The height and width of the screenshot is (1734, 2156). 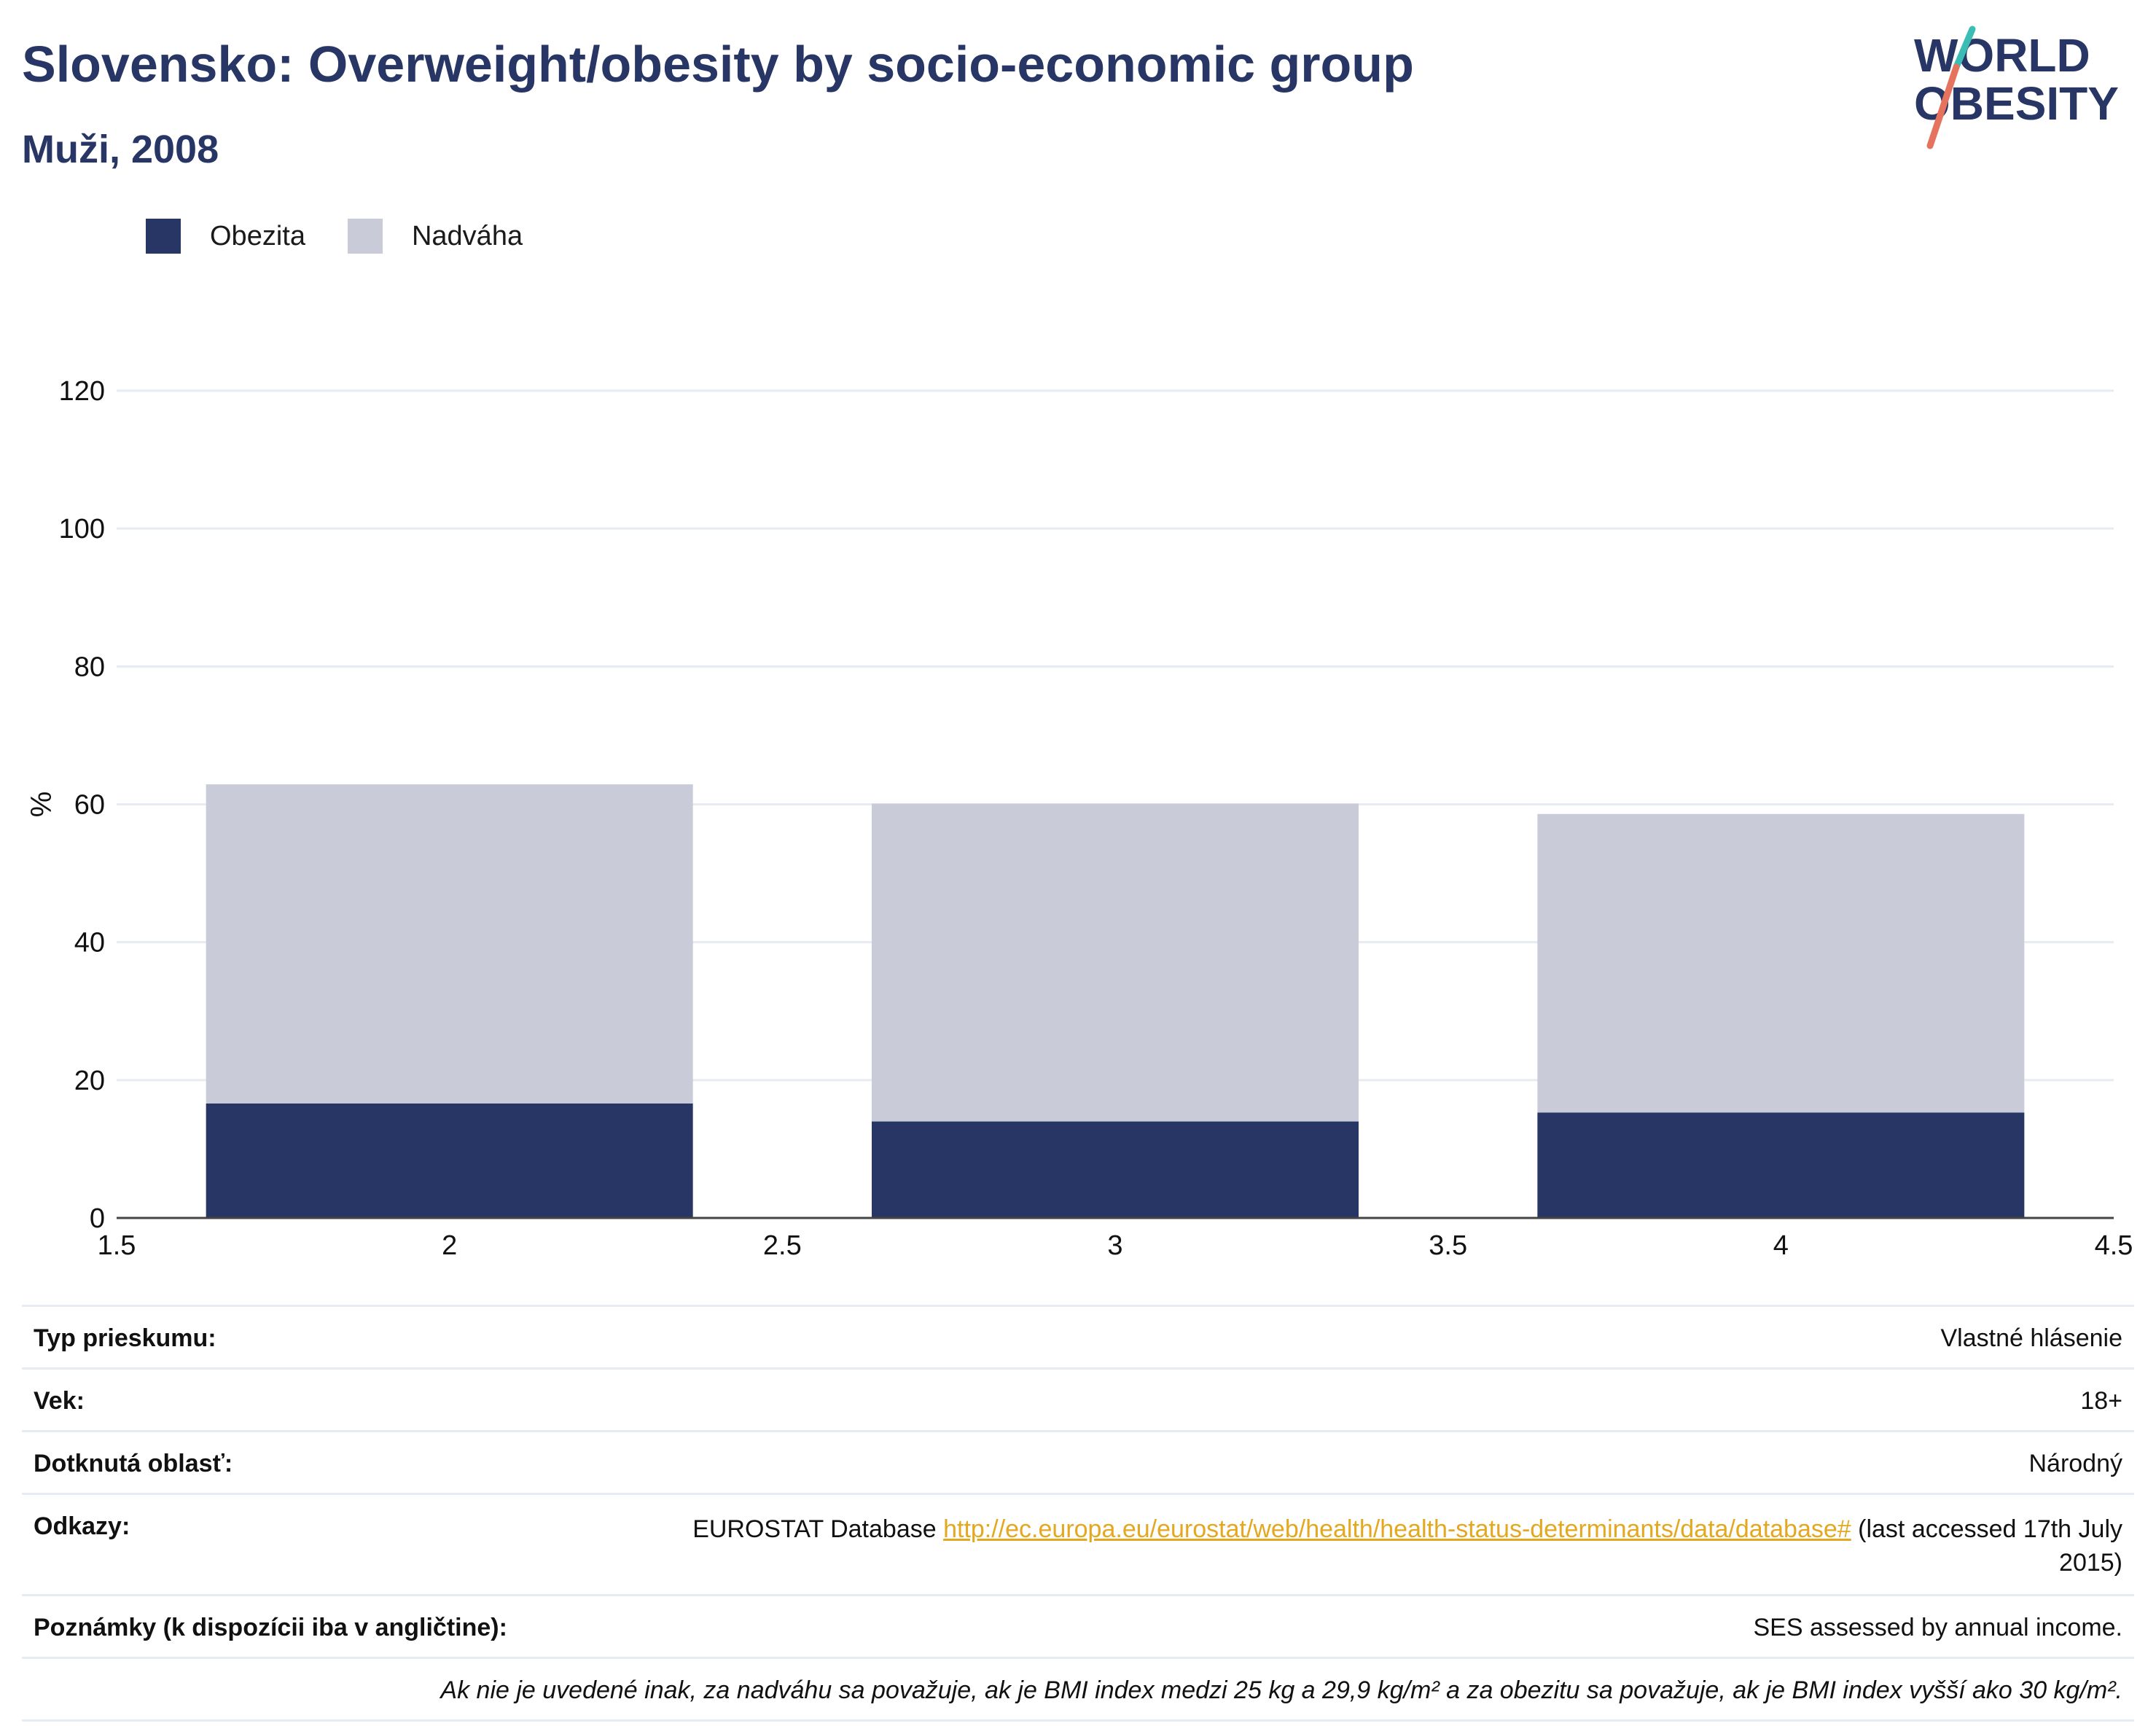 I want to click on y-tick-label: 100, so click(x=82, y=529).